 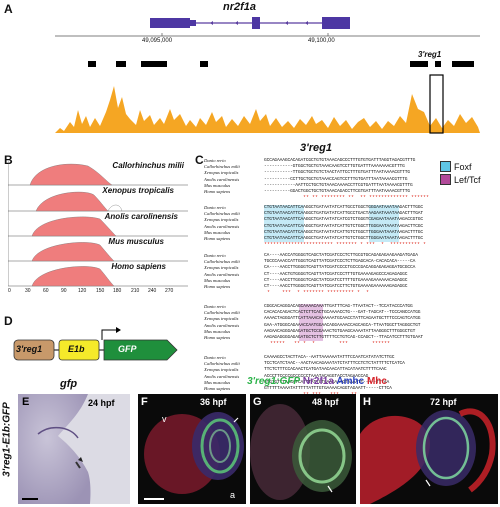 What do you see at coordinates (443, 402) in the screenshot?
I see `stage-label: 72 hpf` at bounding box center [443, 402].